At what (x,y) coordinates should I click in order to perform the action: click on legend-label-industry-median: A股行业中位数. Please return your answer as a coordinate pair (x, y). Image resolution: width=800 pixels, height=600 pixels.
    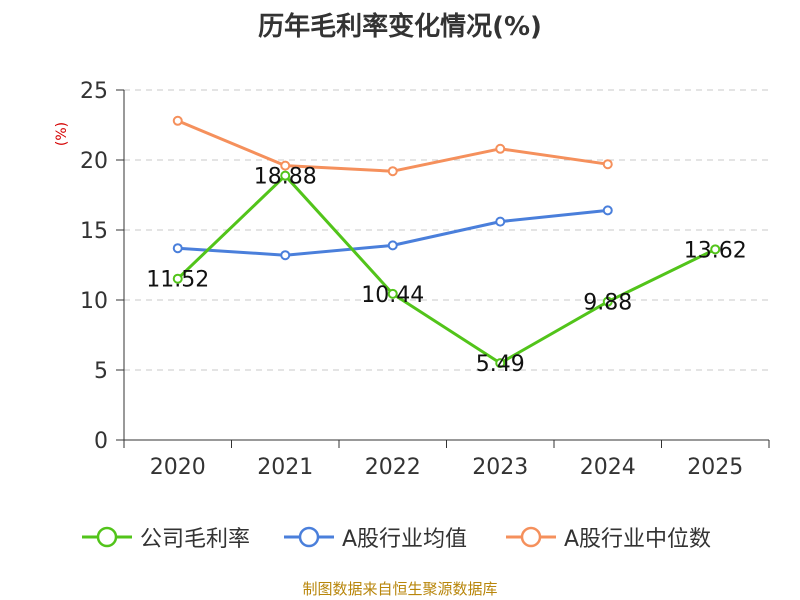
    Looking at the image, I should click on (638, 539).